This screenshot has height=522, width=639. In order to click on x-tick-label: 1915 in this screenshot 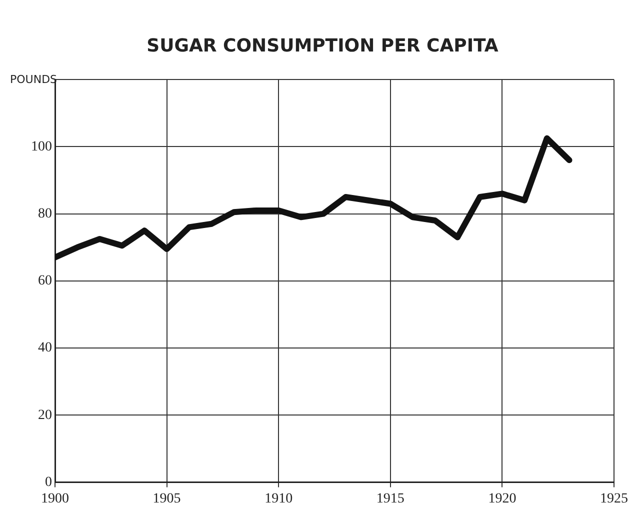, I will do `click(390, 498)`.